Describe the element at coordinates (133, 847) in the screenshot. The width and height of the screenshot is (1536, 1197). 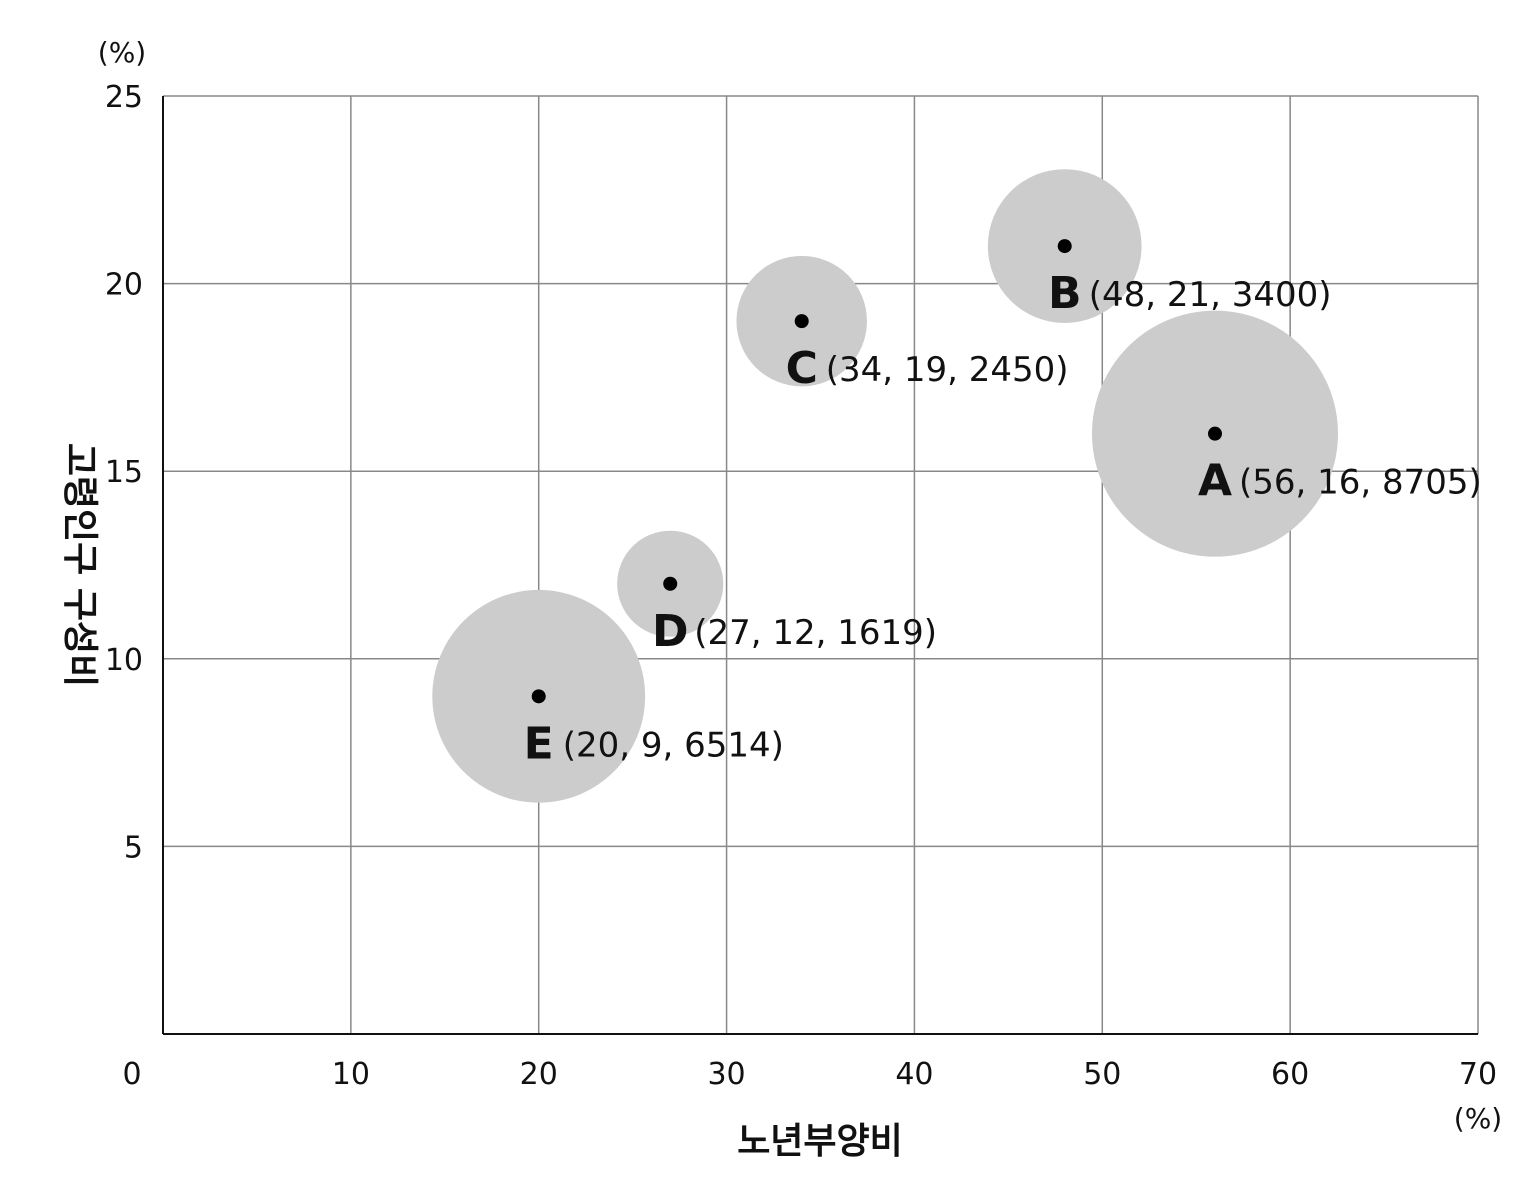
I see `y-tick-label: 5` at that location.